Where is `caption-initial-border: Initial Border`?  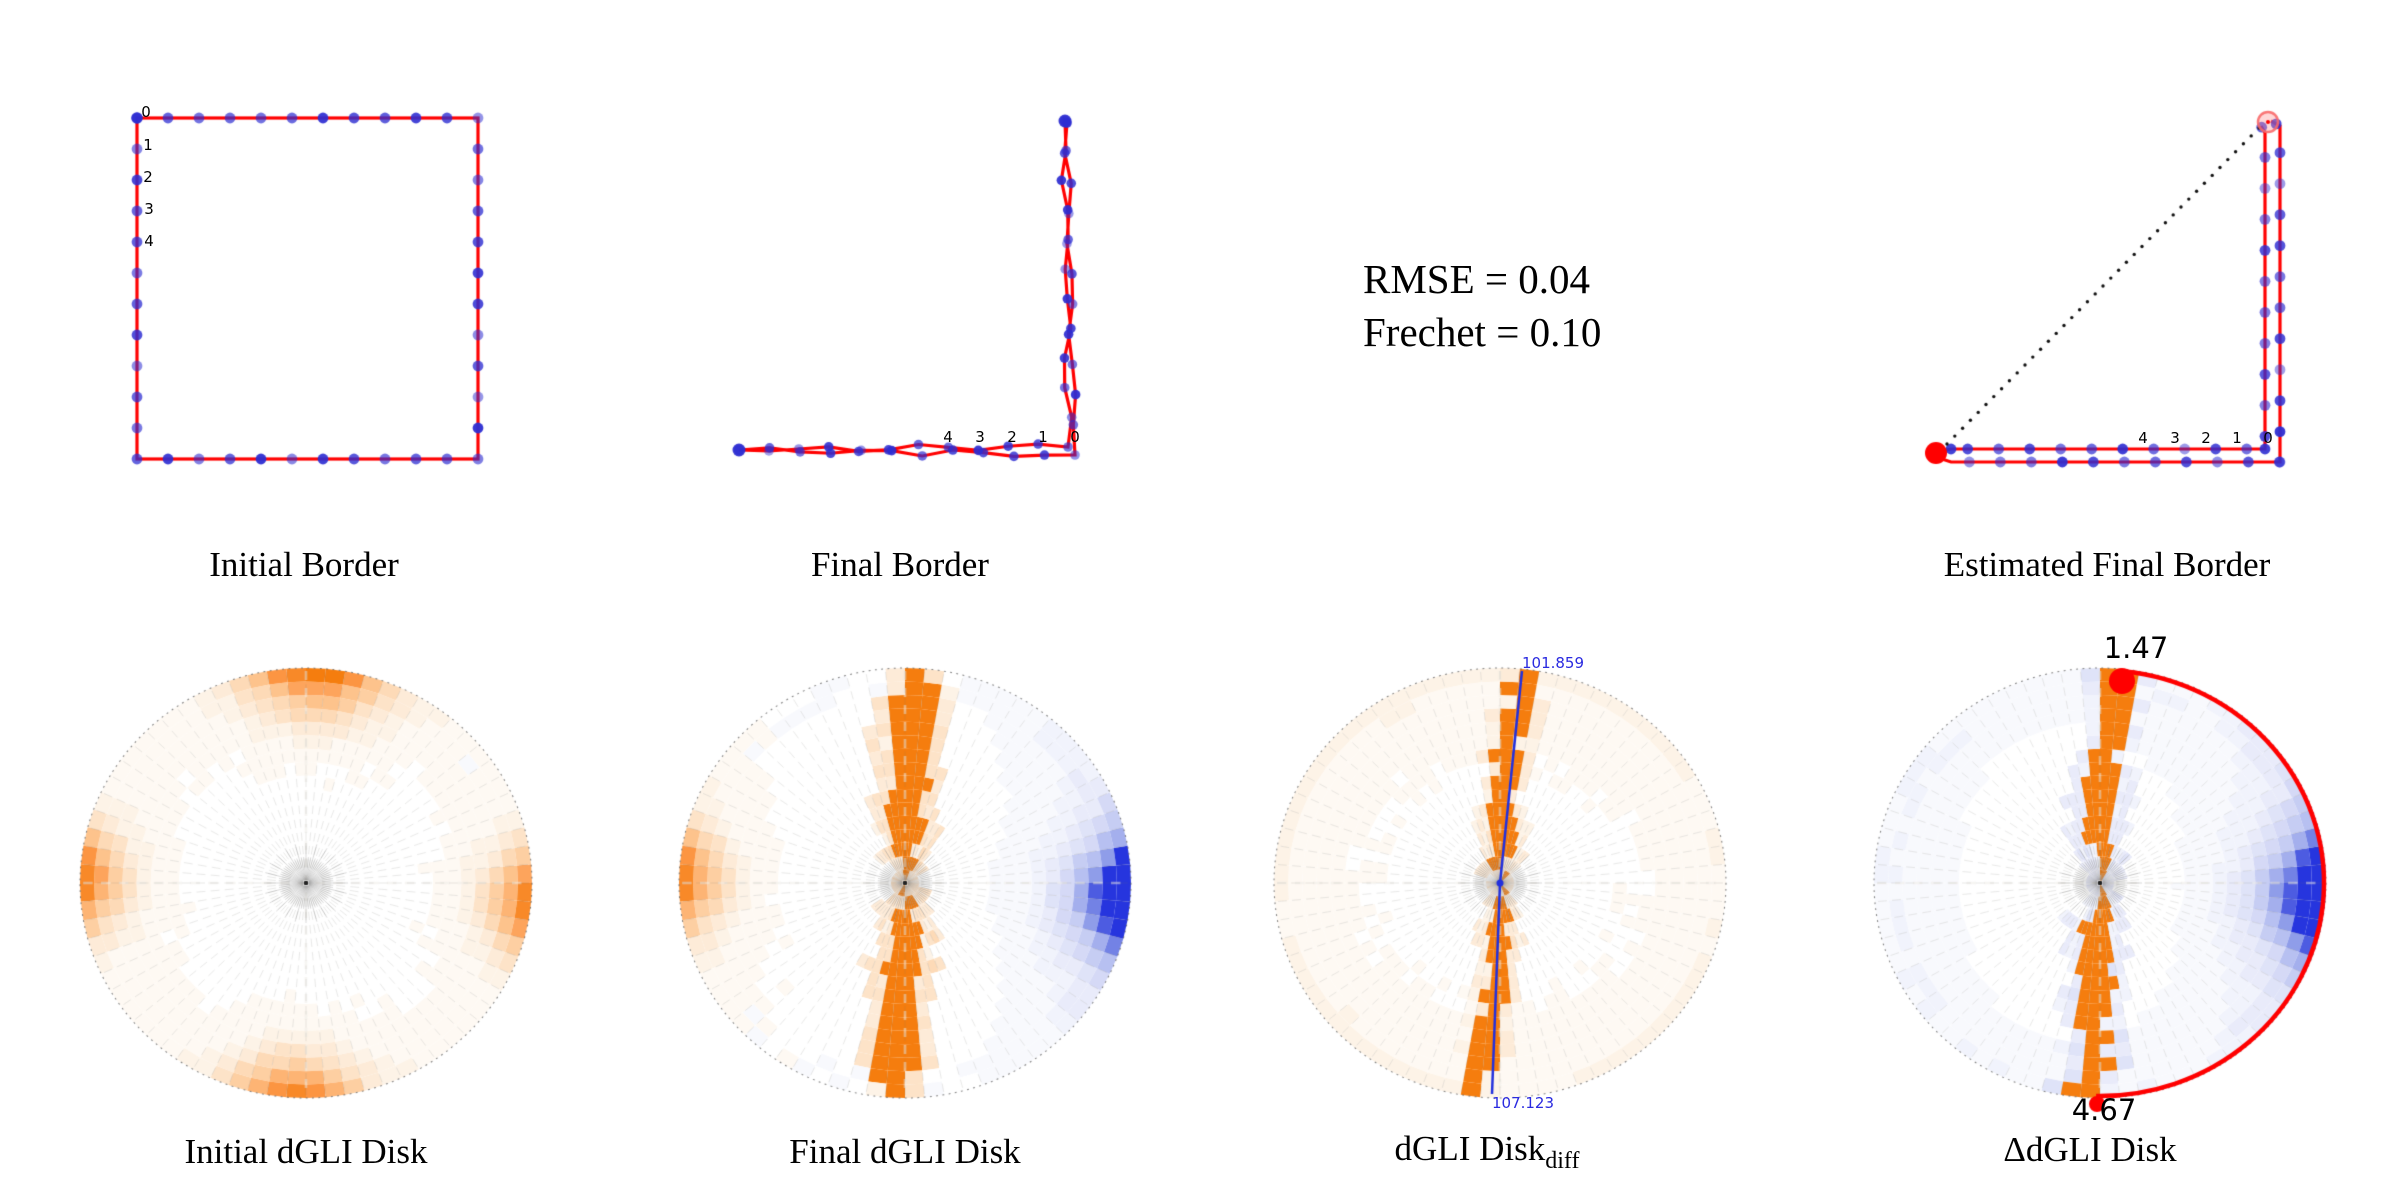 caption-initial-border: Initial Border is located at coordinates (304, 564).